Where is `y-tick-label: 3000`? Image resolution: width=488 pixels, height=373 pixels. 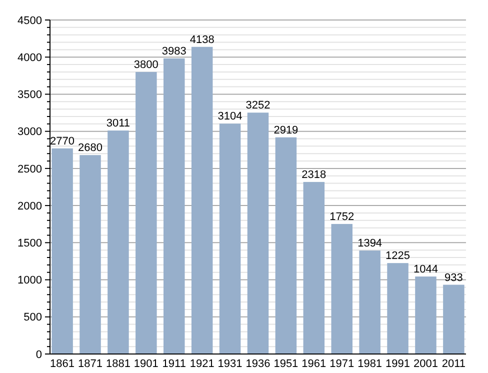
y-tick-label: 3000 is located at coordinates (30, 132).